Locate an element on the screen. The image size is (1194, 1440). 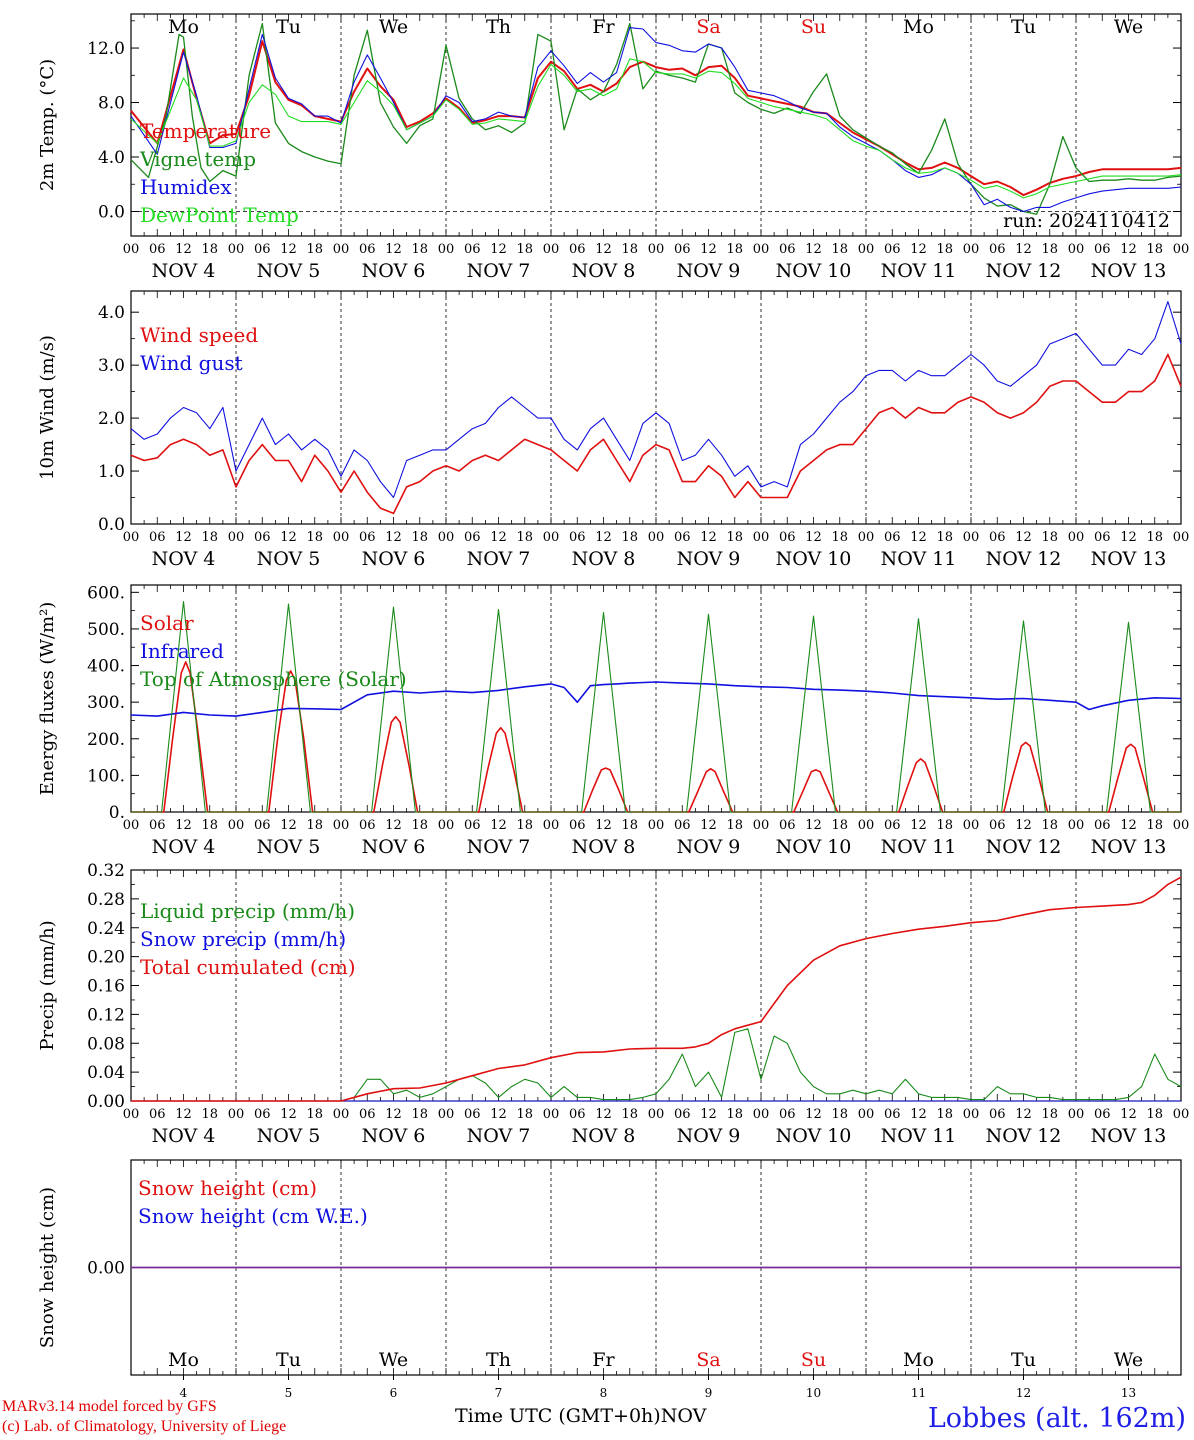
run-annotation: run: 2024110412 is located at coordinates (1086, 221).